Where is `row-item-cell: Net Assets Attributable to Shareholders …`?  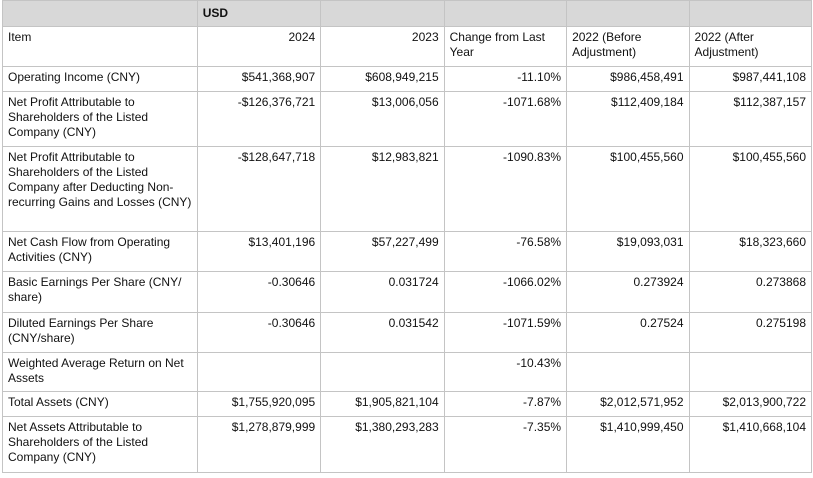
row-item-cell: Net Assets Attributable to Shareholders … is located at coordinates (100, 444).